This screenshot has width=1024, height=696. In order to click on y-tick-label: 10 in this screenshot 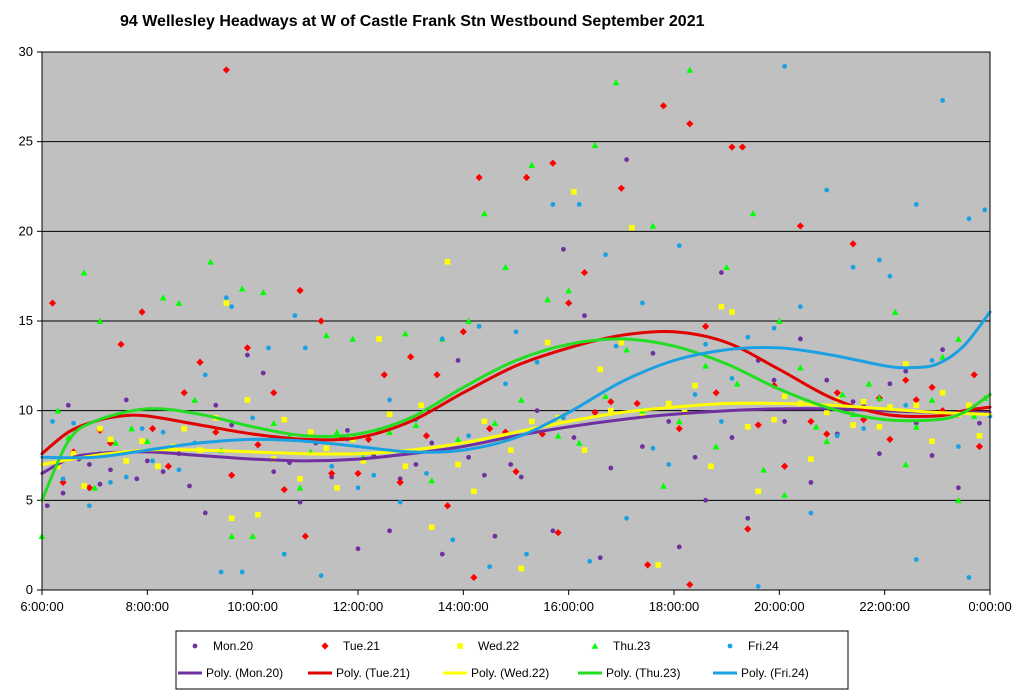, I will do `click(26, 410)`.